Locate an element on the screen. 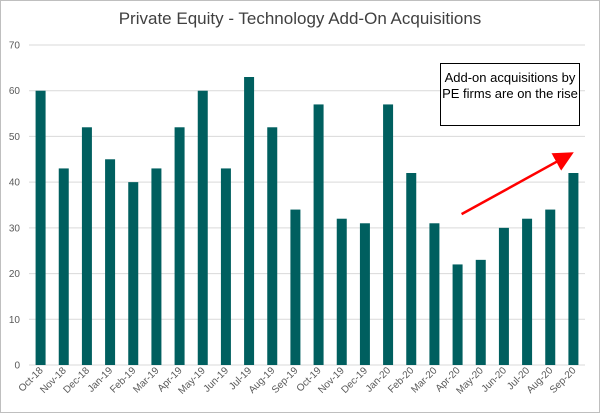  x-tick-label: Mar-19 is located at coordinates (146, 380).